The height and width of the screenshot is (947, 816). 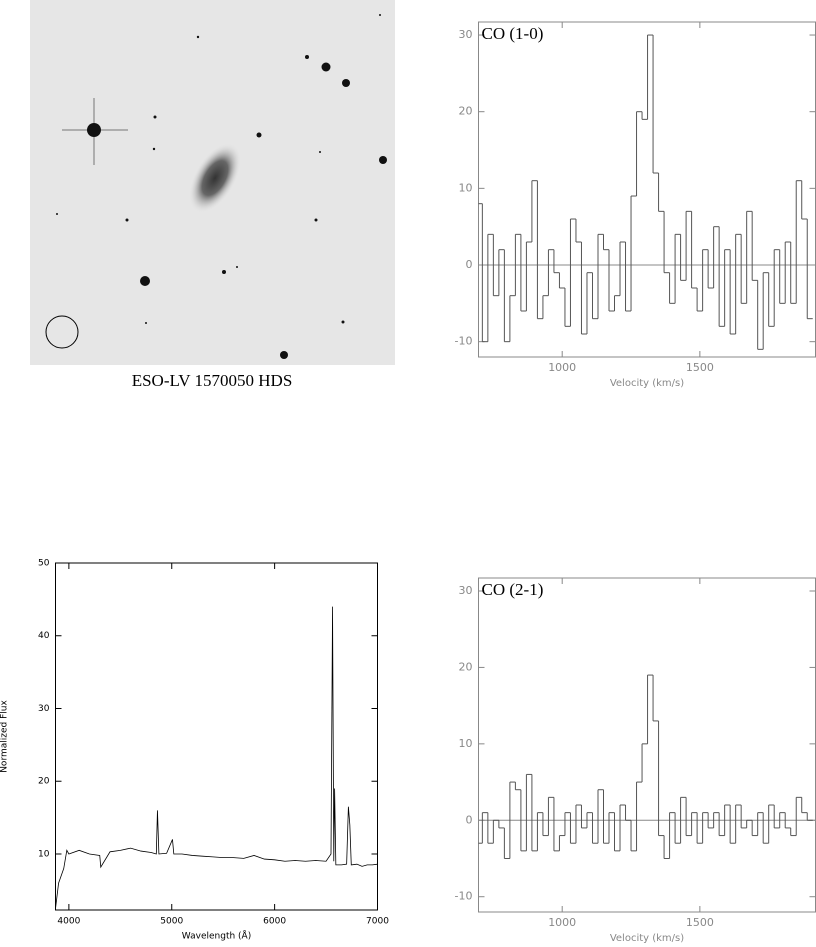 I want to click on y-tick-label: 40, so click(x=44, y=636).